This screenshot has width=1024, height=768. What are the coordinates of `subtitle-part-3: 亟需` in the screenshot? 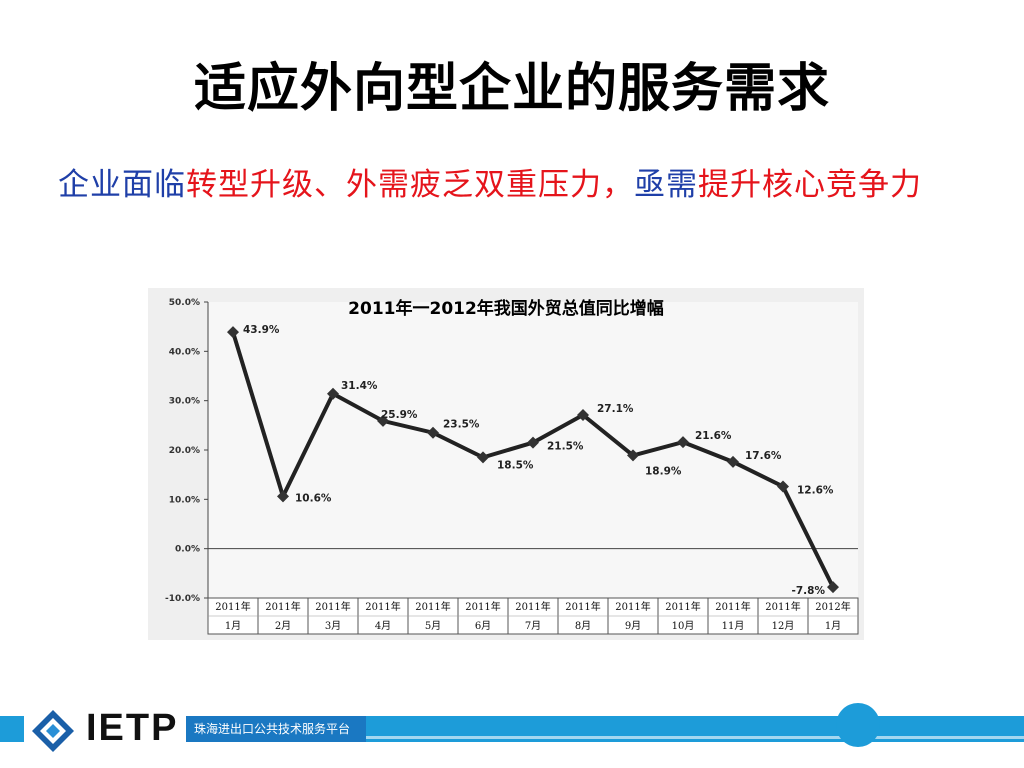 It's located at (666, 185).